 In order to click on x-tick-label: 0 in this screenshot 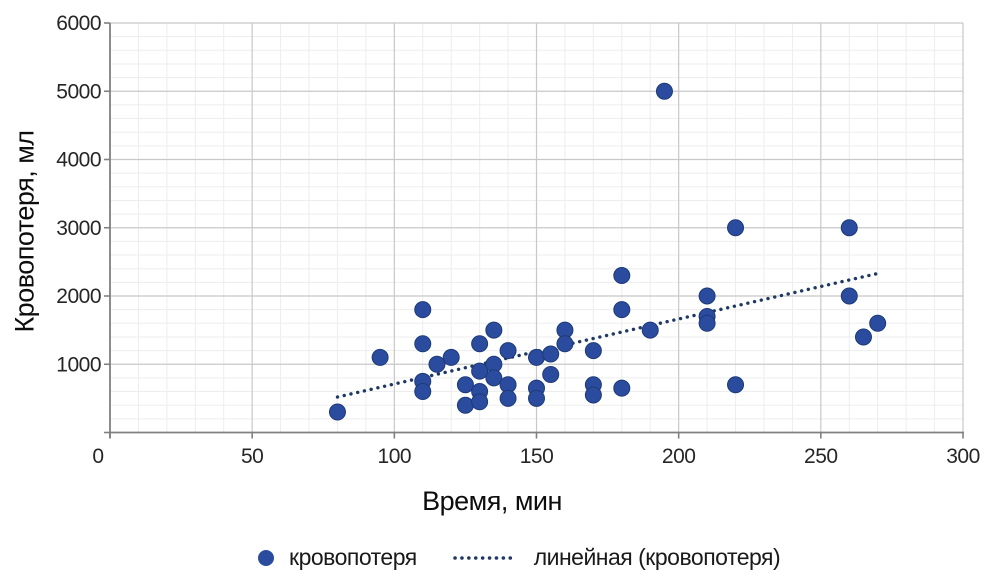, I will do `click(97, 456)`.